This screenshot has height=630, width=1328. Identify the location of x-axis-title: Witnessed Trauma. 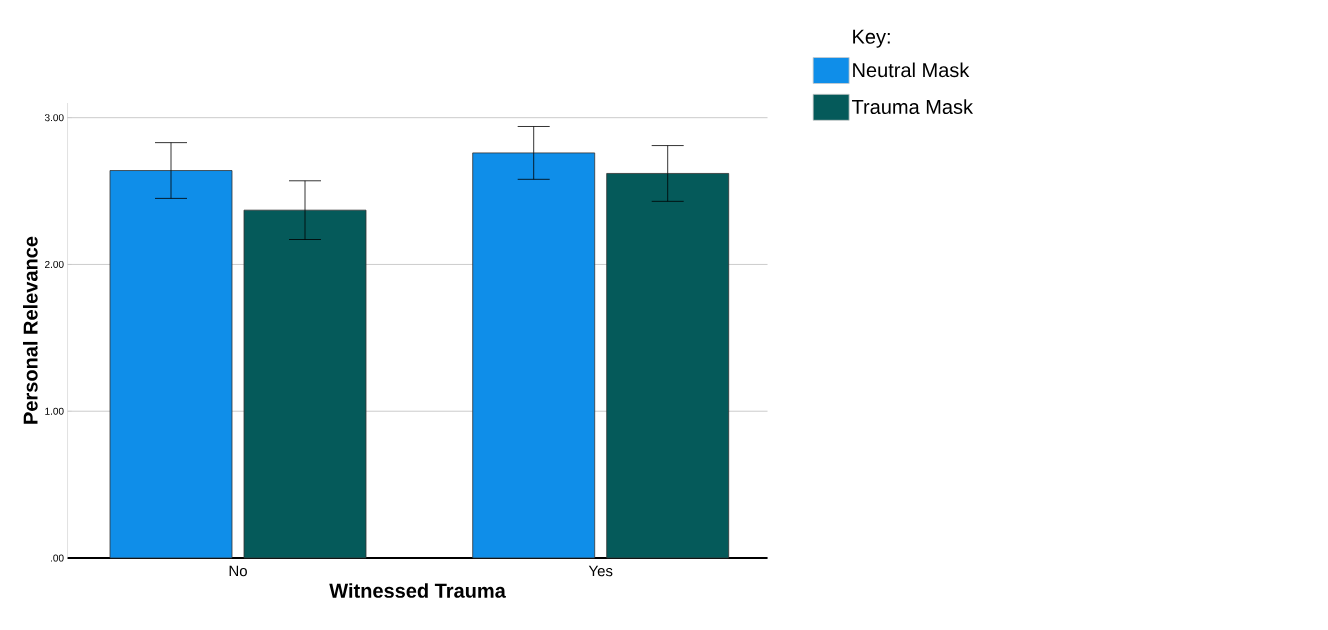
(417, 590).